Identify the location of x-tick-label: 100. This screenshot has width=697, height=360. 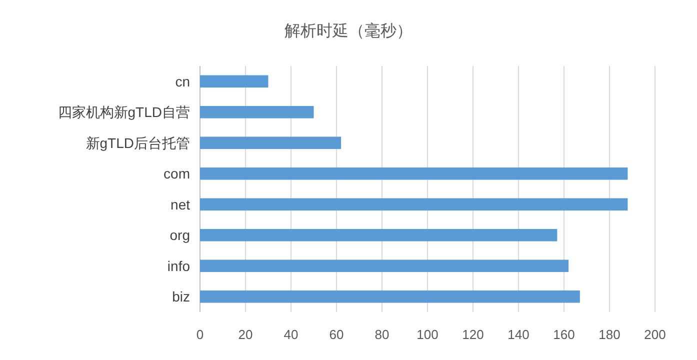
(427, 334).